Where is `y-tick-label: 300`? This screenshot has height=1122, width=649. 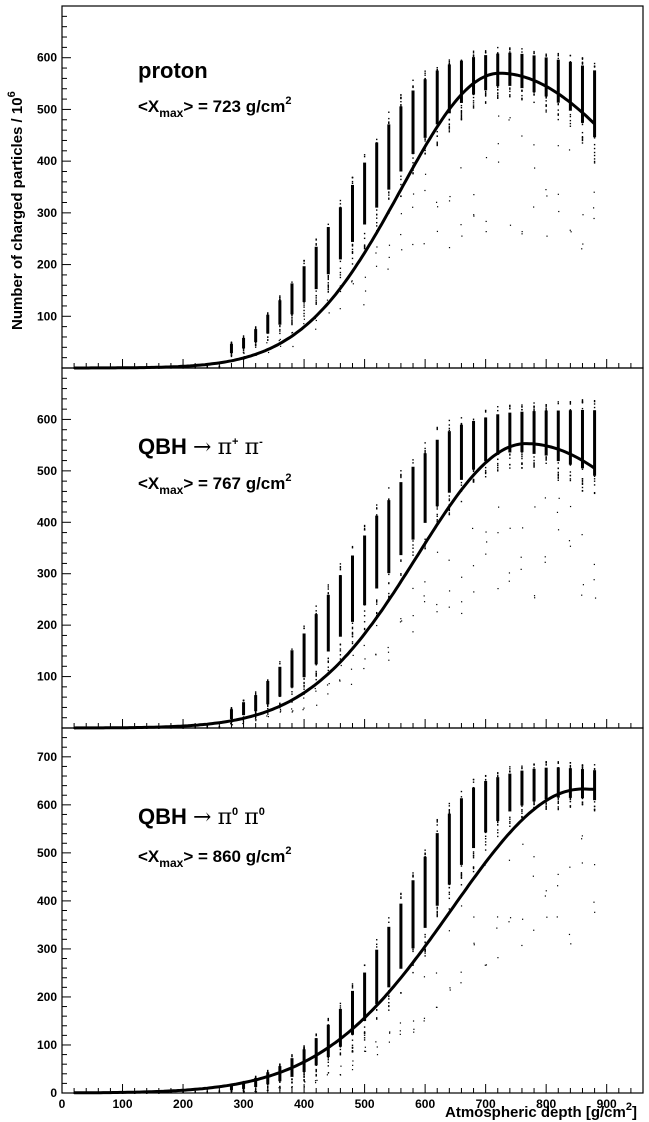
y-tick-label: 300 is located at coordinates (47, 213).